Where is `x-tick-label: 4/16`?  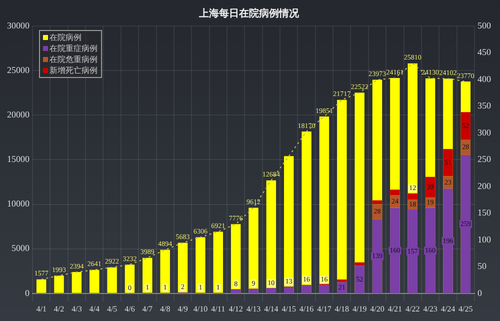 x-tick-label: 4/16 is located at coordinates (306, 309).